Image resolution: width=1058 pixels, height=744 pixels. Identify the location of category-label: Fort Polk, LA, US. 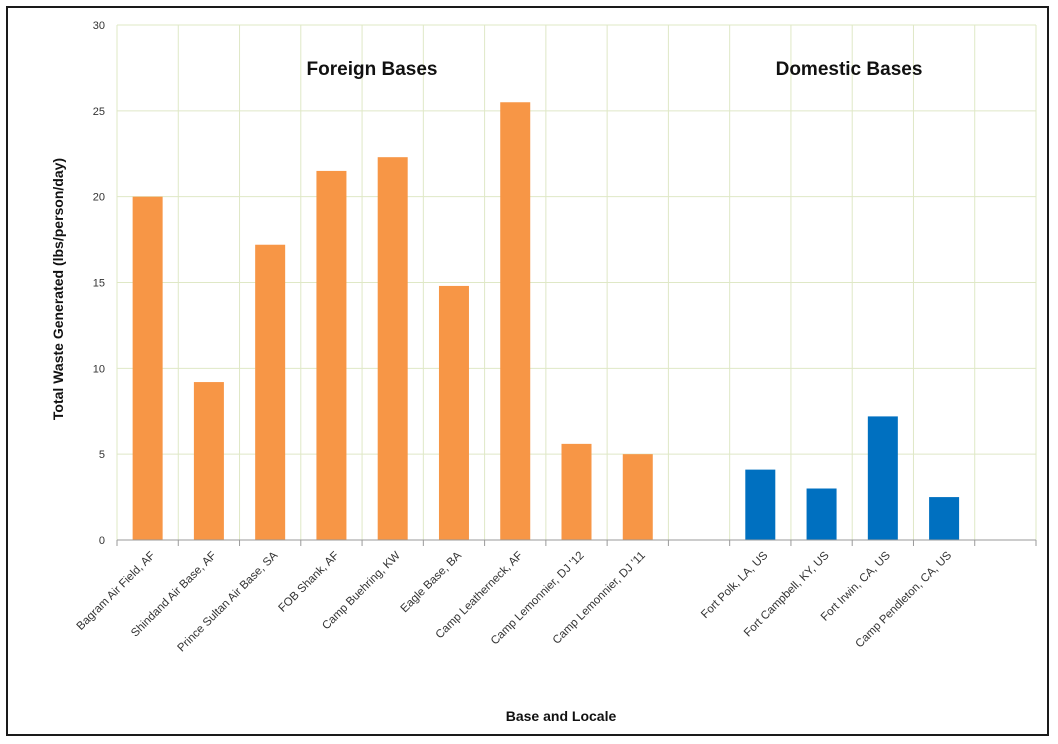
(735, 585).